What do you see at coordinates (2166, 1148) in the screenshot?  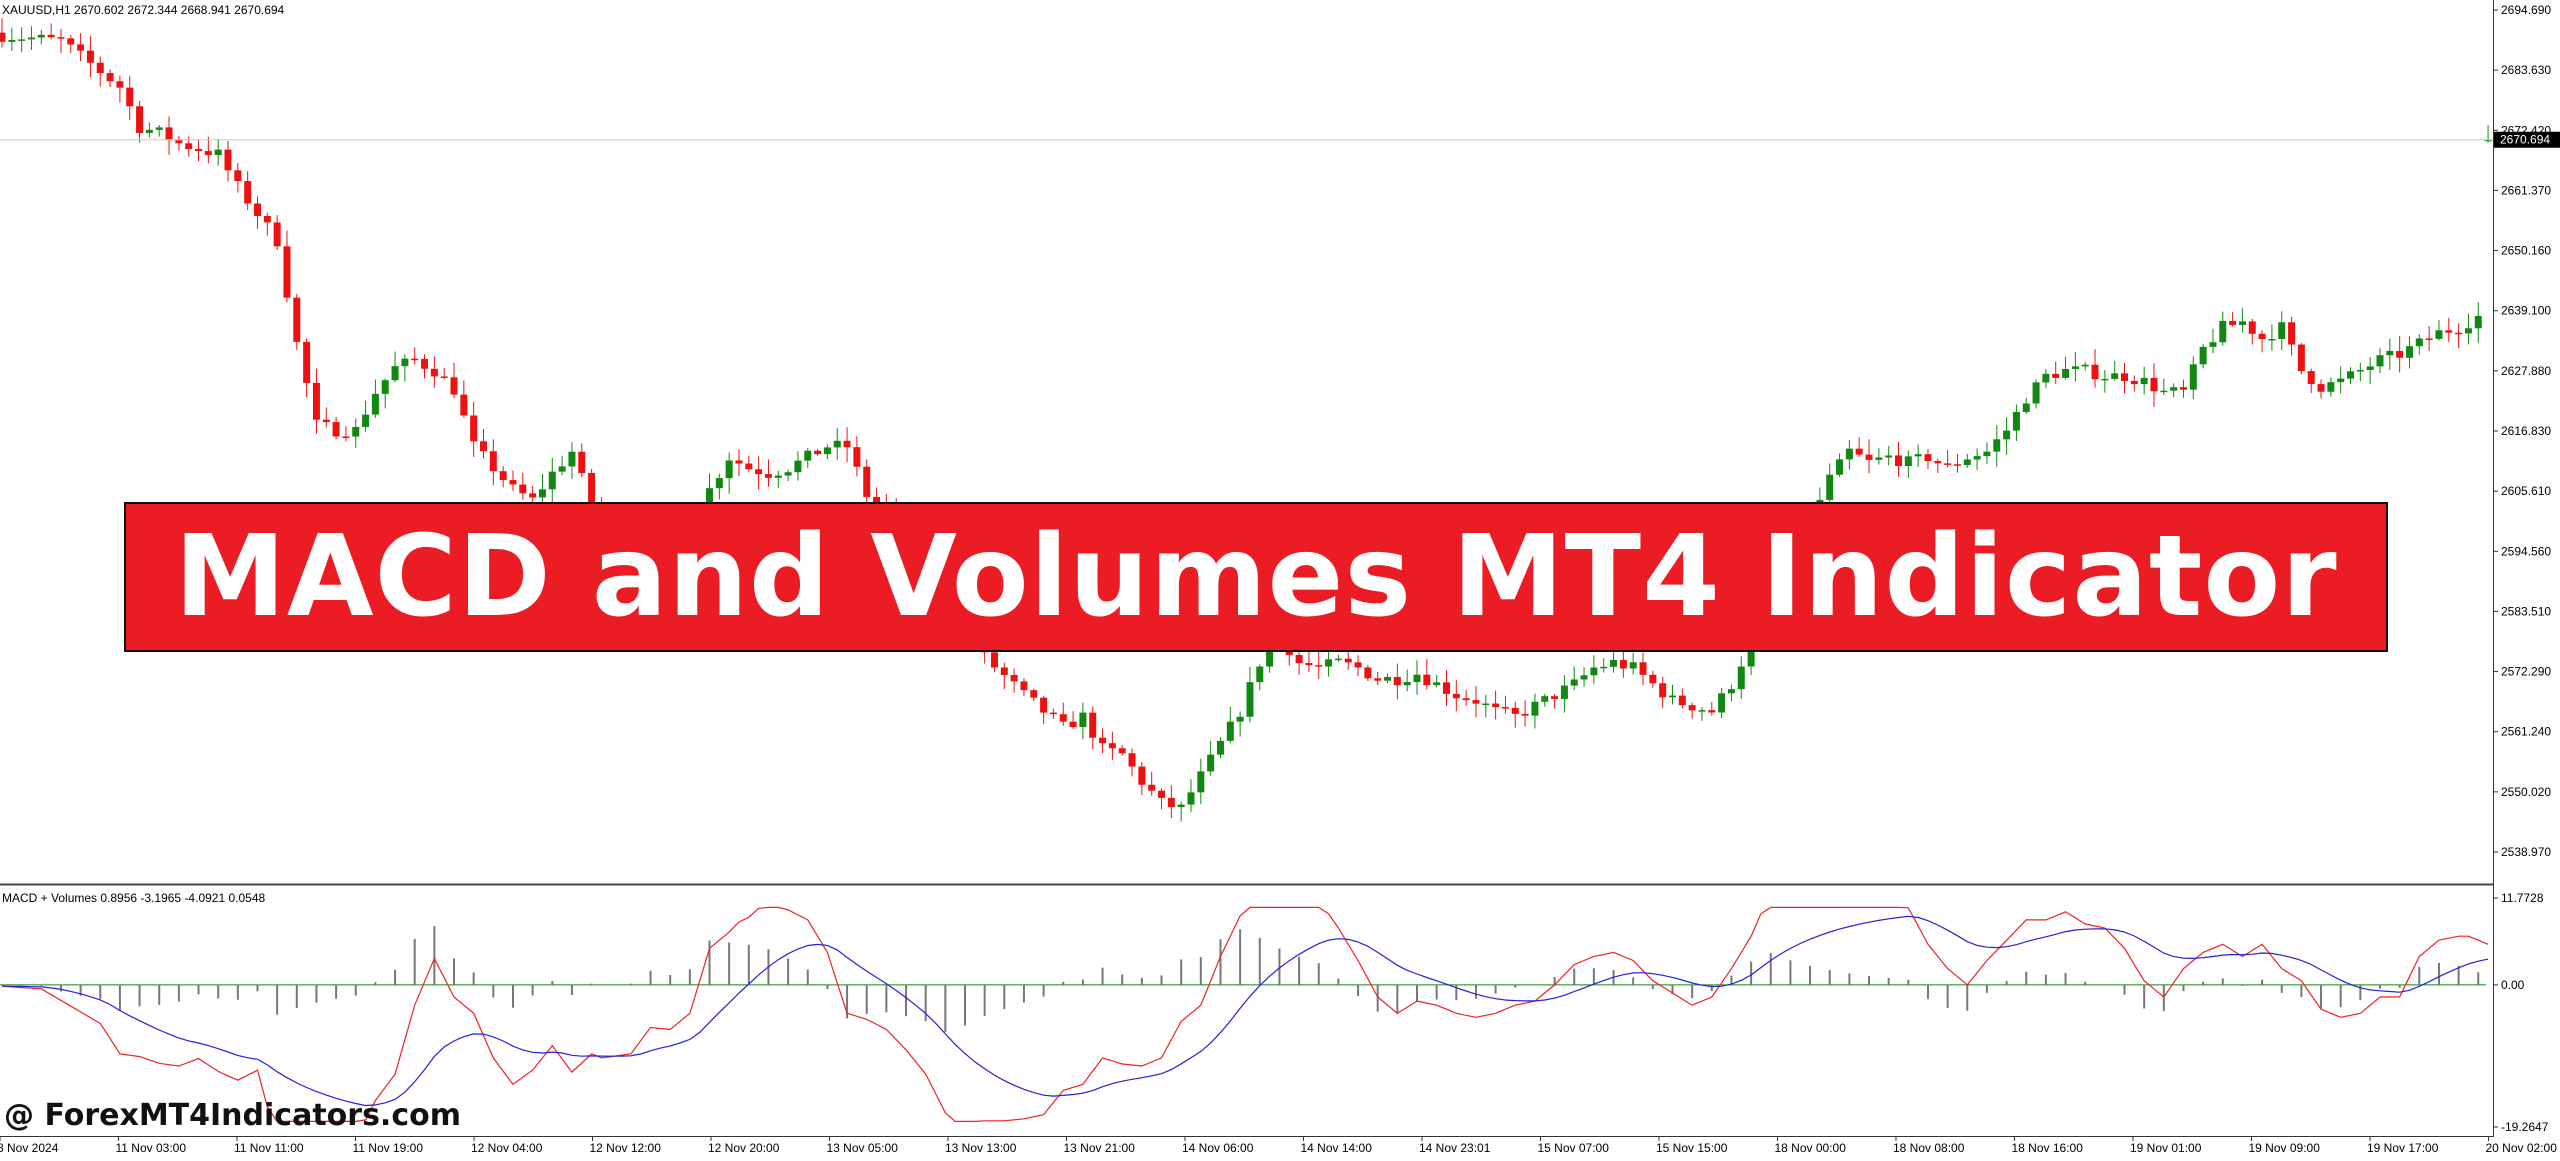 I see `time-axis-label: 19 Nov 01:00` at bounding box center [2166, 1148].